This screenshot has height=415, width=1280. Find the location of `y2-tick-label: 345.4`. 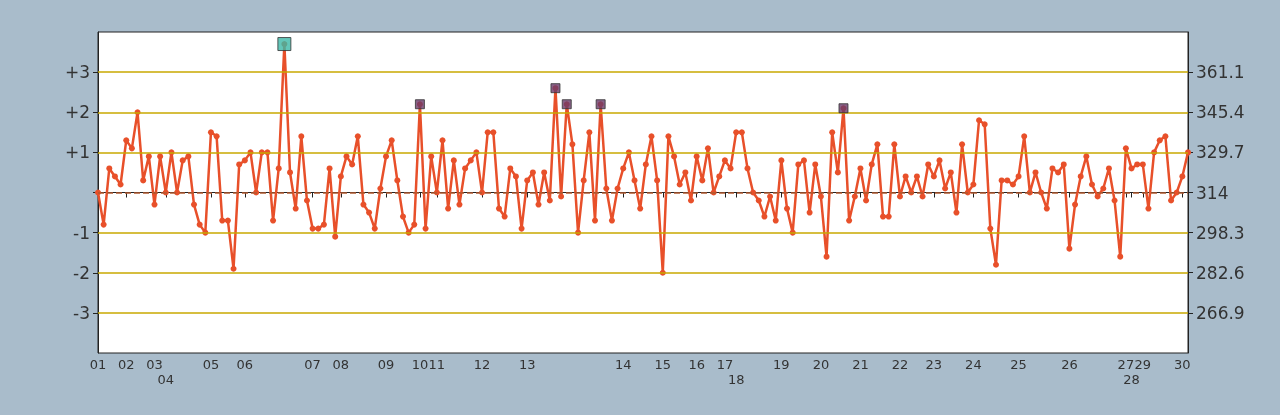

y2-tick-label: 345.4 is located at coordinates (1220, 112).